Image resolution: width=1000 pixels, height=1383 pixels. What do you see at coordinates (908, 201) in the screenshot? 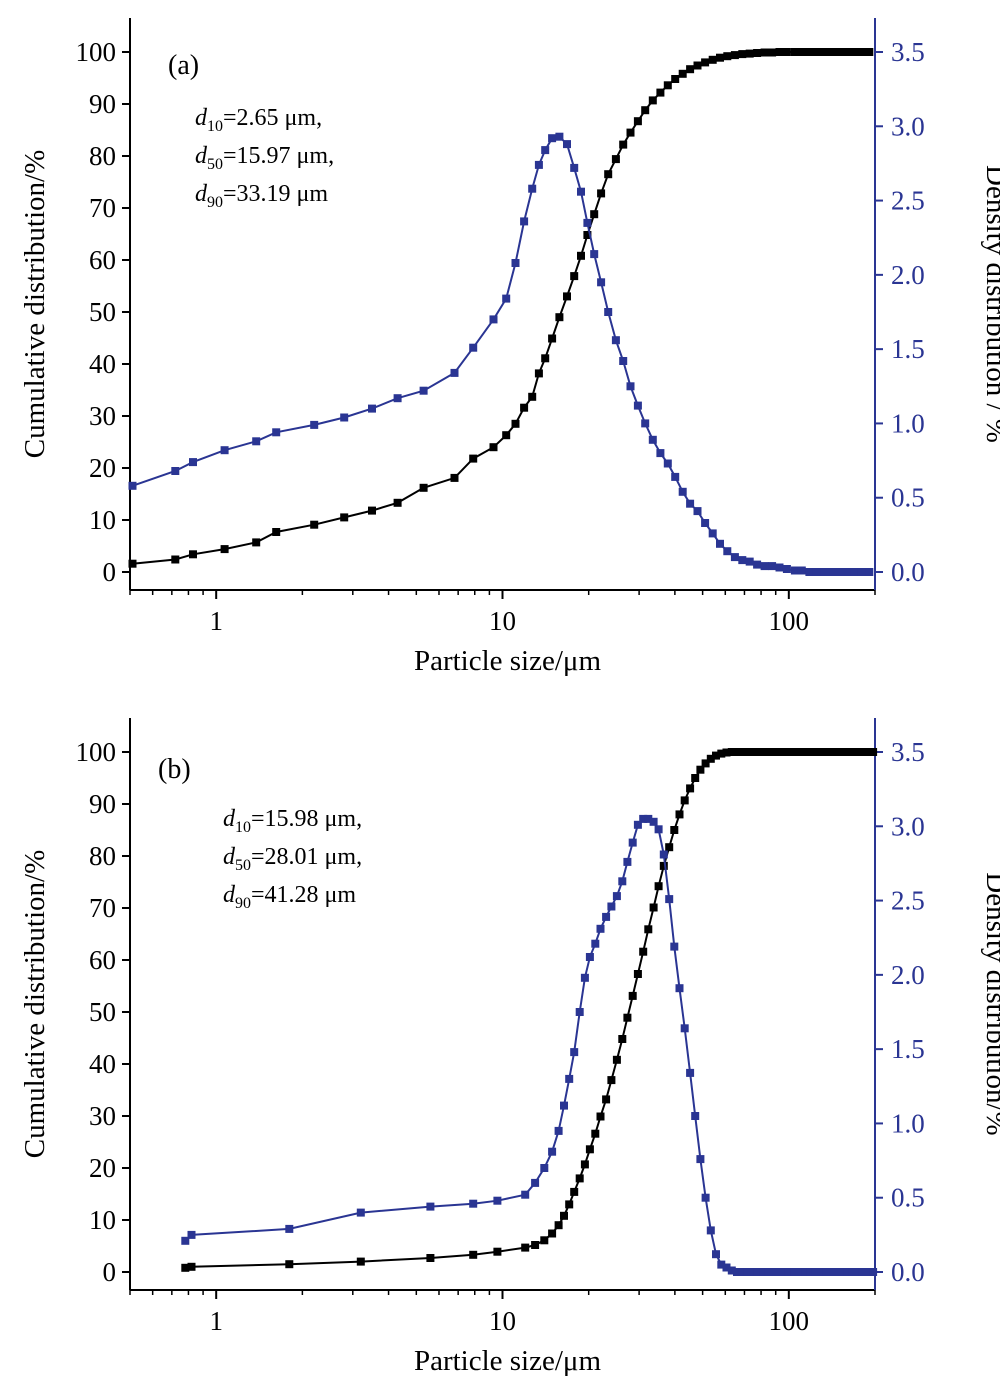
I see `y-right-tick-label: 2.5` at bounding box center [908, 201].